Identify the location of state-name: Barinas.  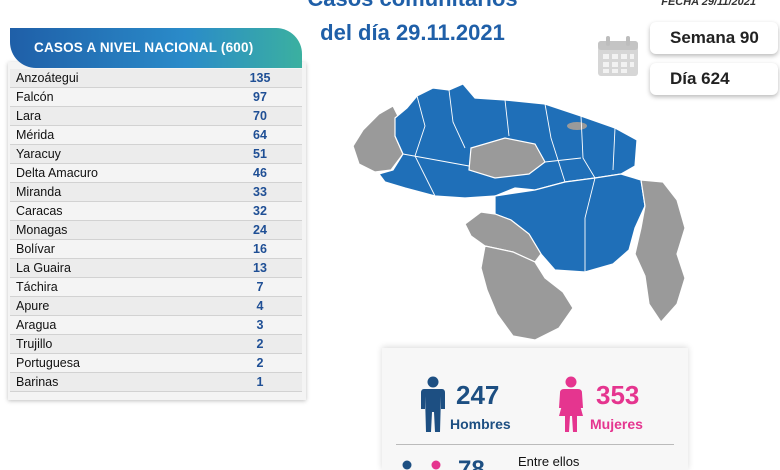
(37, 382).